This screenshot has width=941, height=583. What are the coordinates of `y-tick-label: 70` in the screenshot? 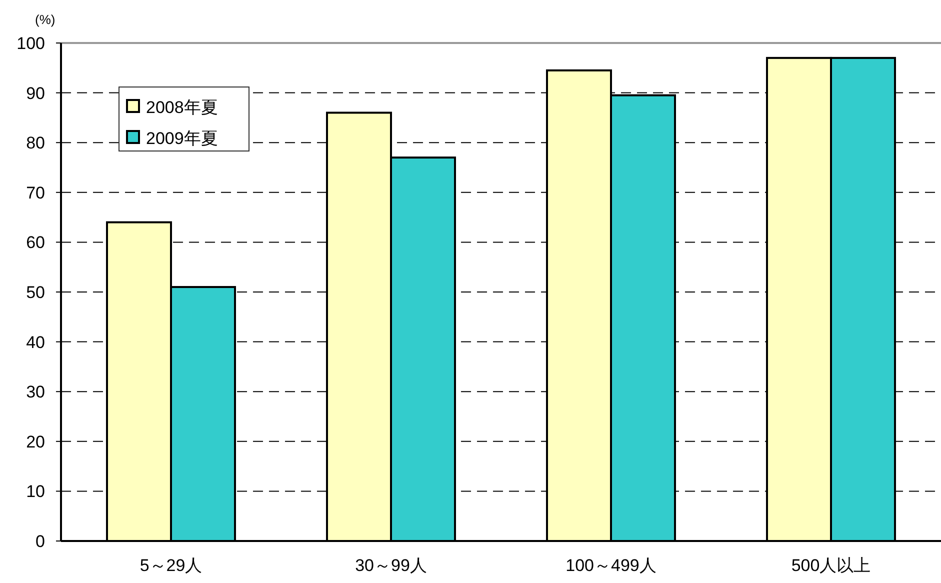 It's located at (35, 192).